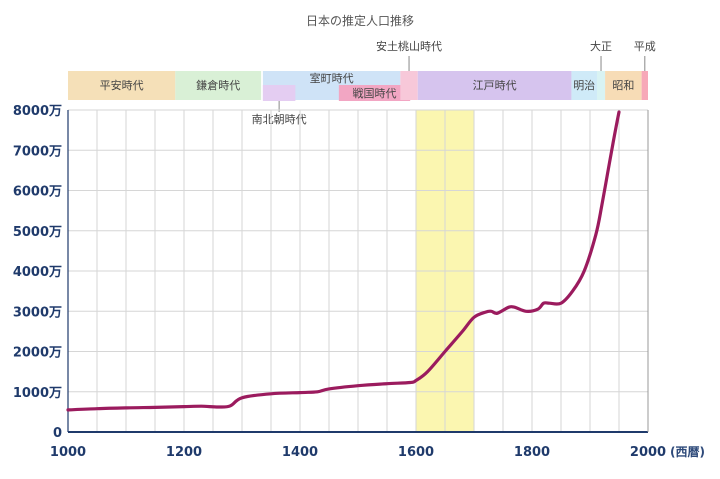  I want to click on y-tick-label: 6000万, so click(37, 192).